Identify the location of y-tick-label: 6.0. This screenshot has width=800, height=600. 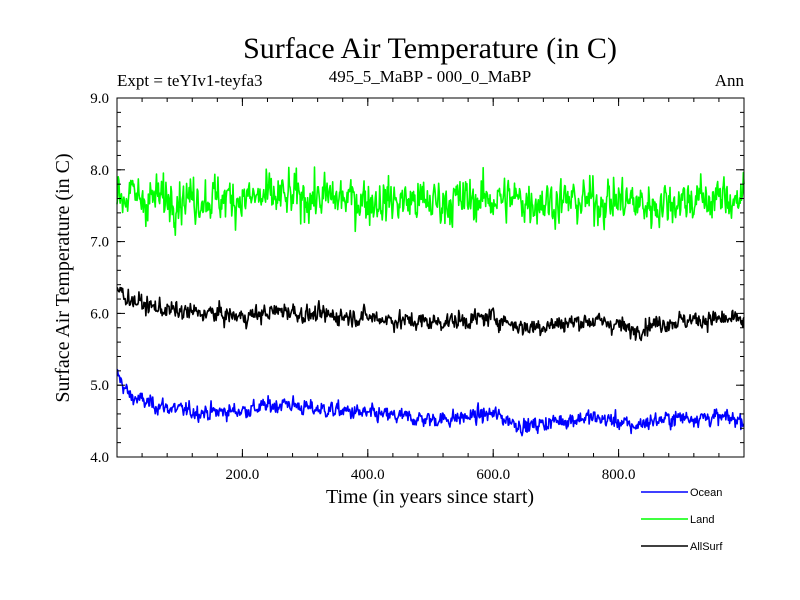
(99, 314).